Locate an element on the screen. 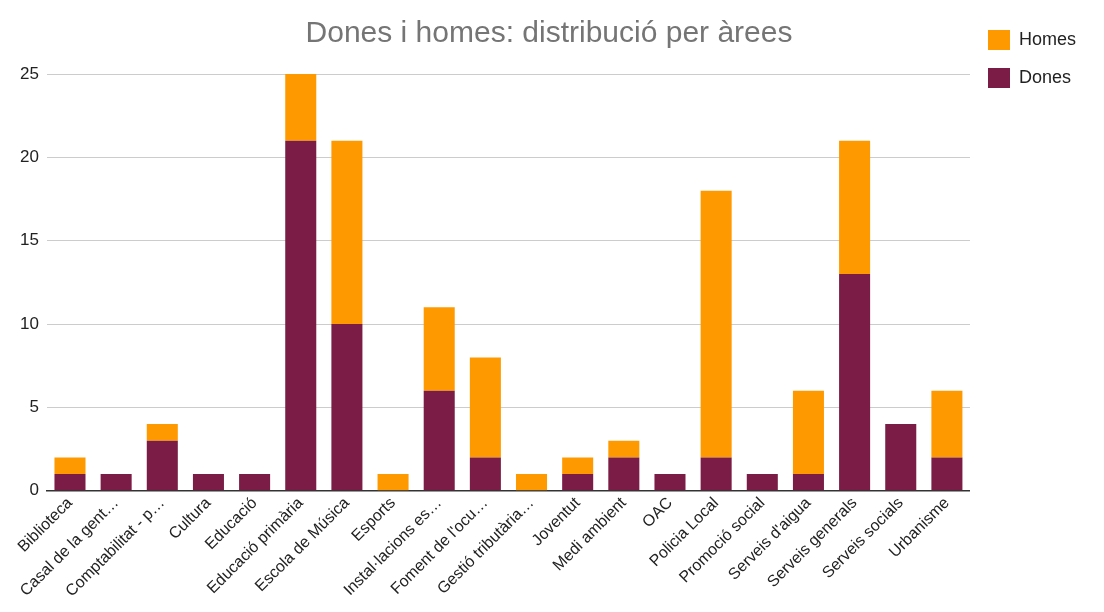 Image resolution: width=1104 pixels, height=612 pixels. chart-title: Dones i homes: distribució per àrees is located at coordinates (549, 32).